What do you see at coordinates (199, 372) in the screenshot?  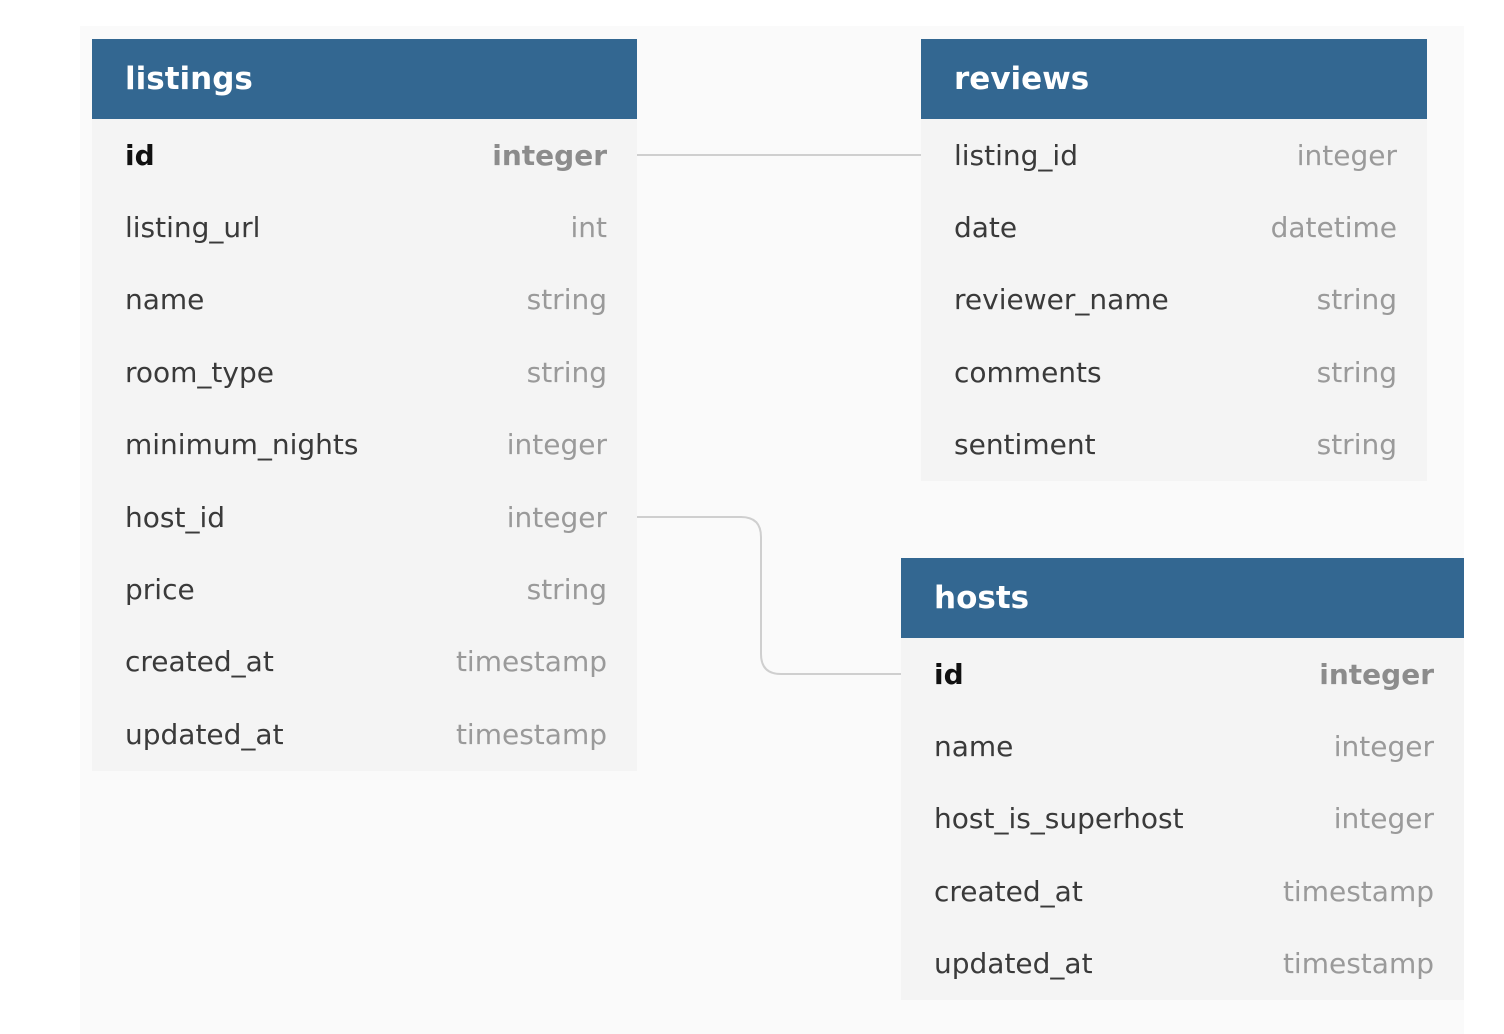 I see `column-name: room_type` at bounding box center [199, 372].